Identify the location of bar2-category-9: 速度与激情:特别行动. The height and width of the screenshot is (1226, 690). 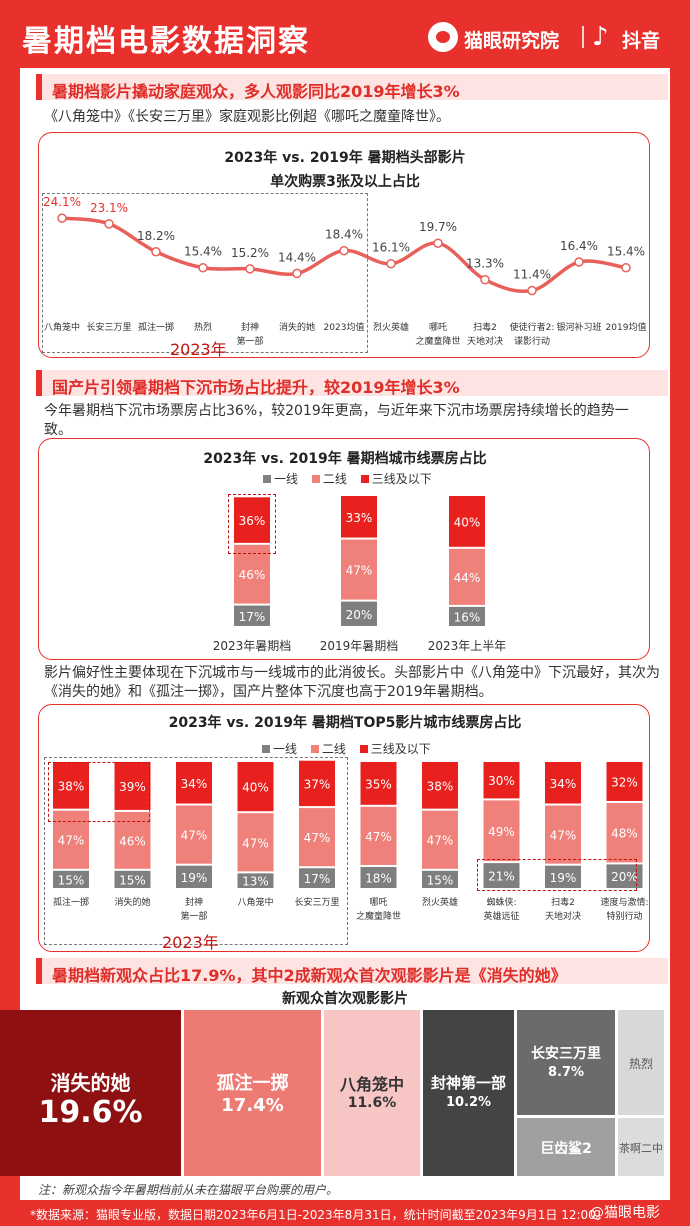
(624, 909).